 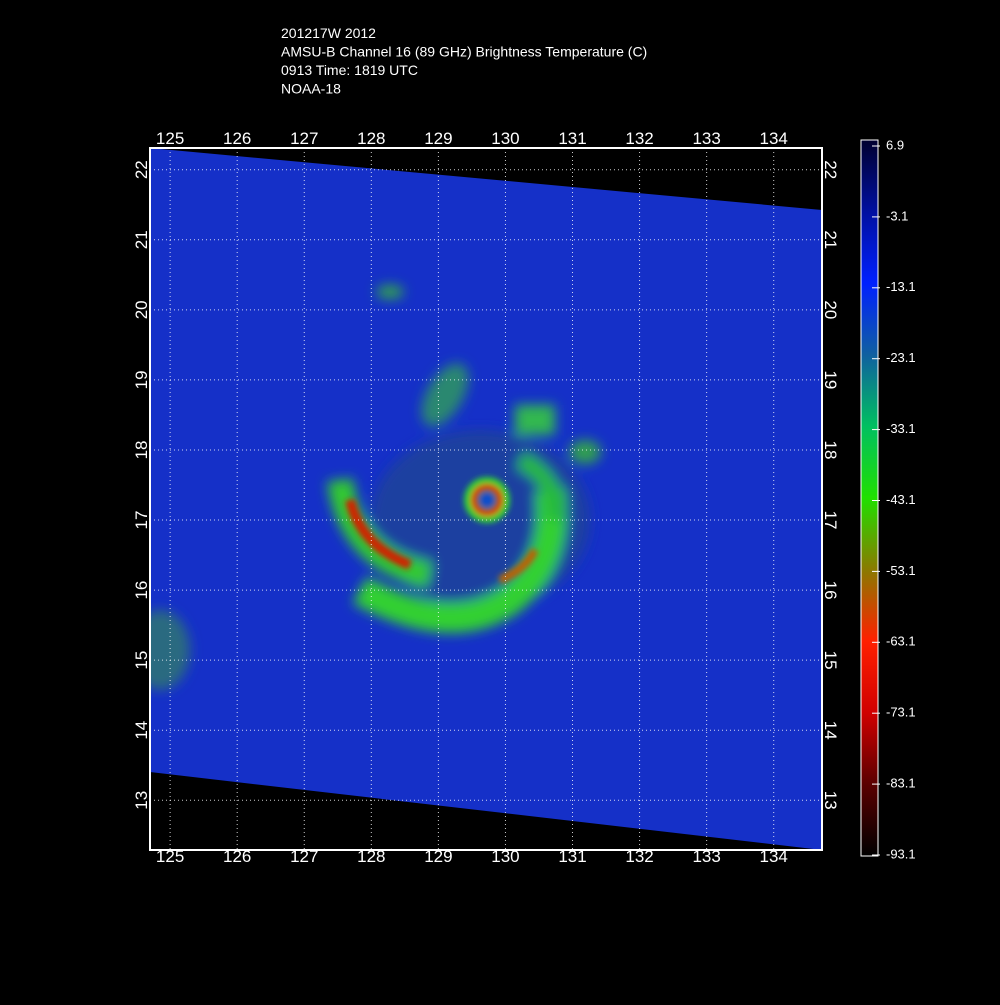 What do you see at coordinates (897, 215) in the screenshot?
I see `colorbar-tick-label: -3.1` at bounding box center [897, 215].